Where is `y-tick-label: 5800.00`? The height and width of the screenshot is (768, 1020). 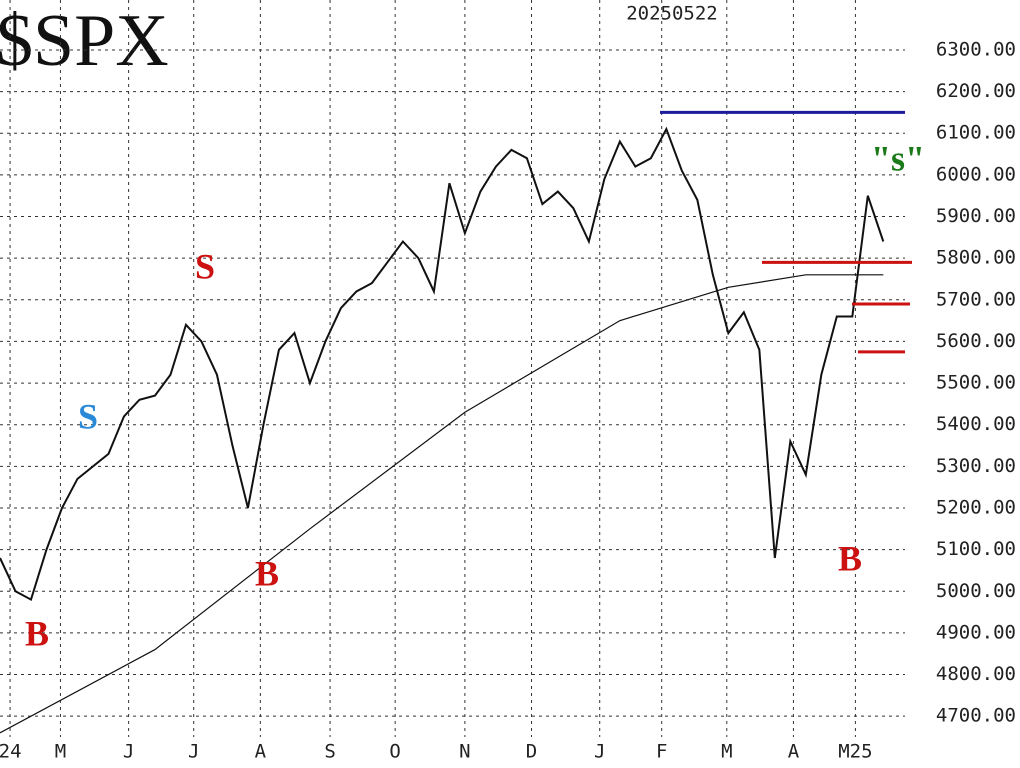 y-tick-label: 5800.00 is located at coordinates (976, 258).